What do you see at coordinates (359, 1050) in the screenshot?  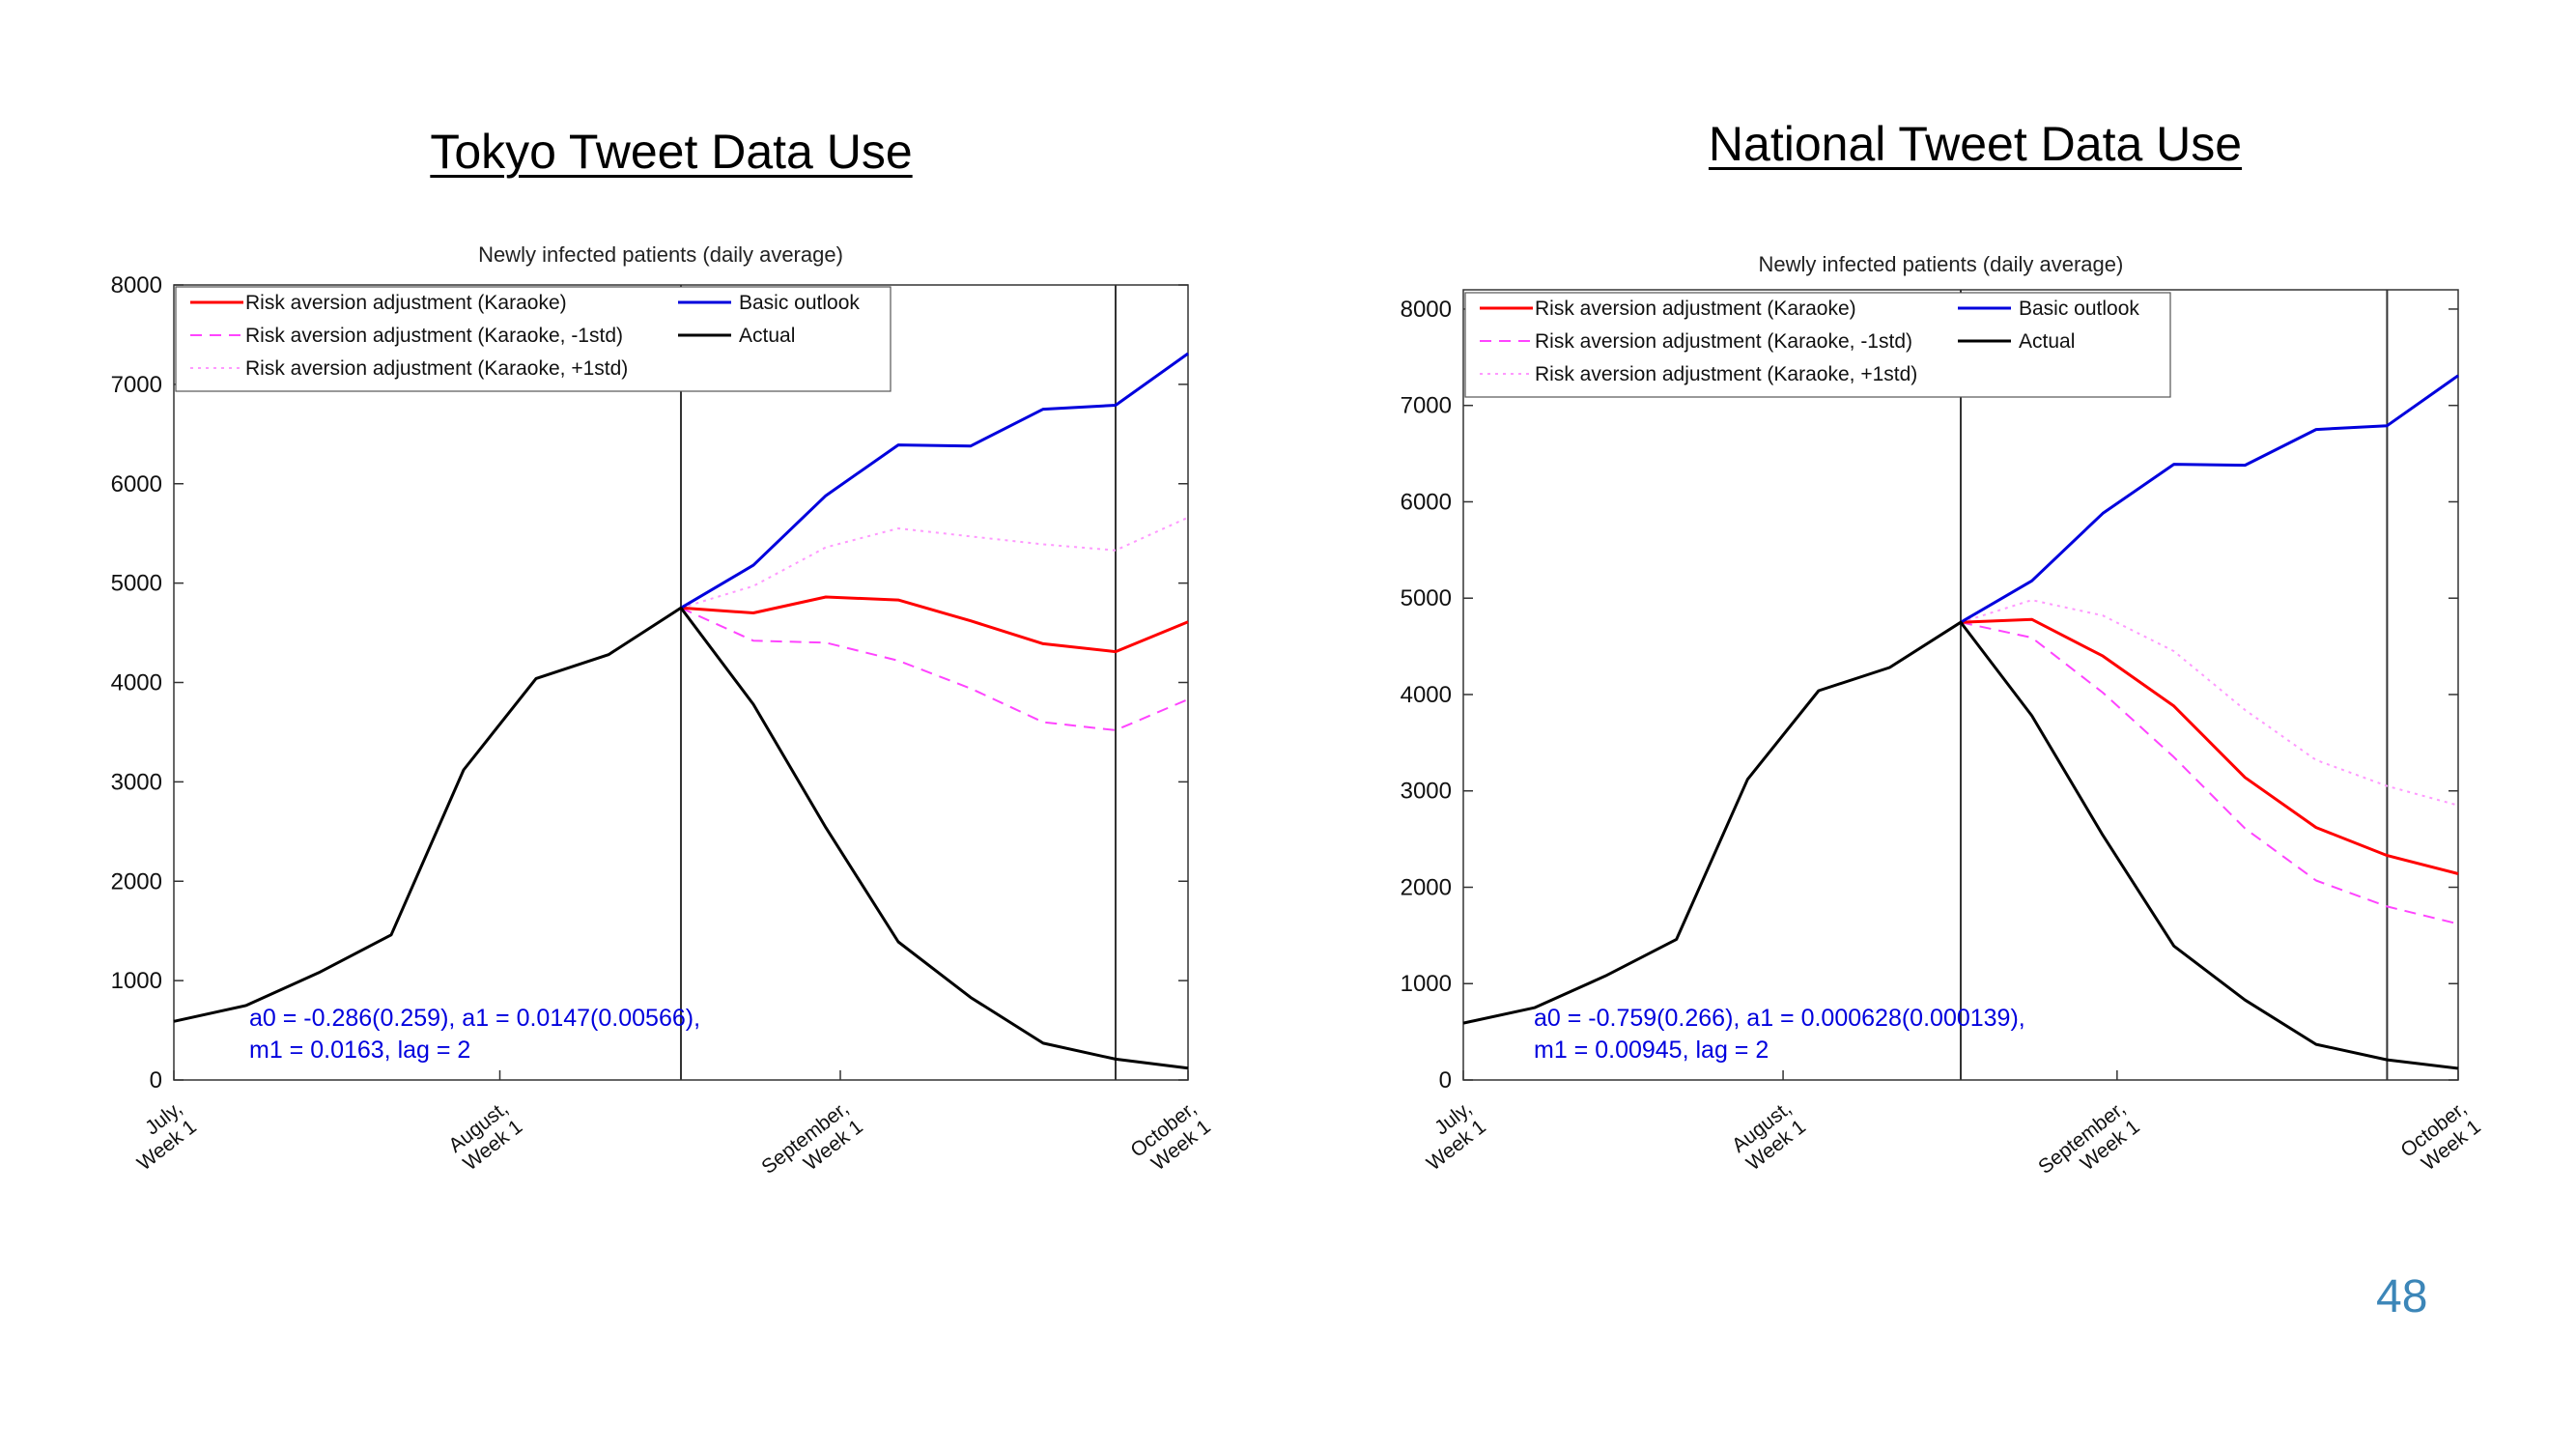 I see `fit-annotation: m1 = 0.0163, lag = 2` at bounding box center [359, 1050].